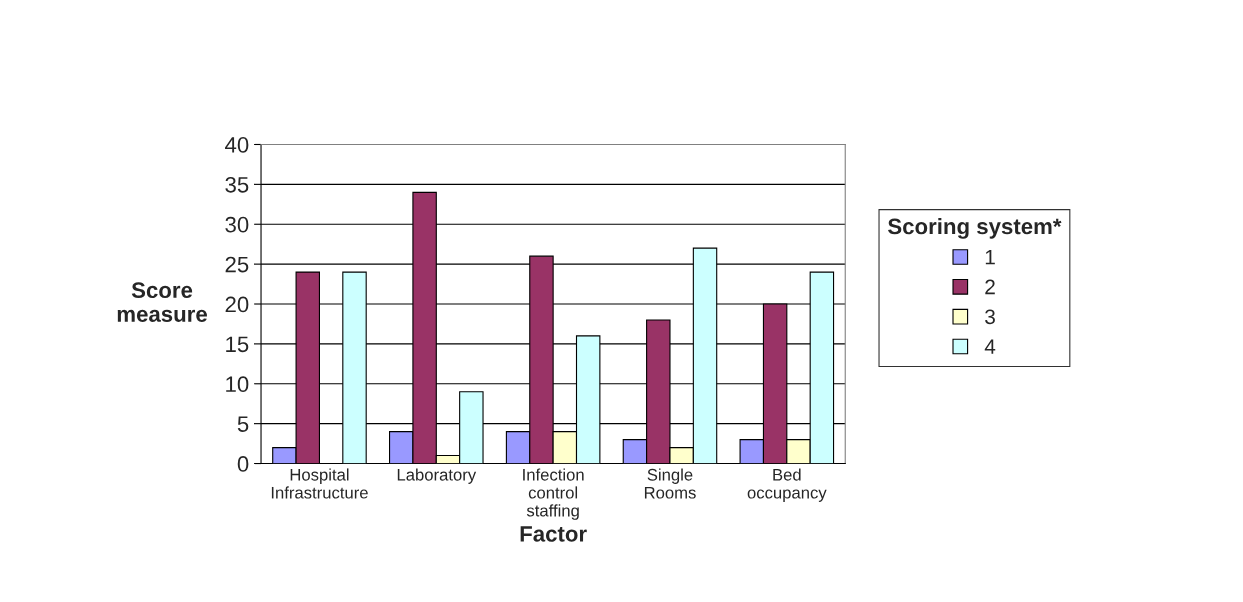  Describe the element at coordinates (237, 384) in the screenshot. I see `y-tick-label: 10` at that location.